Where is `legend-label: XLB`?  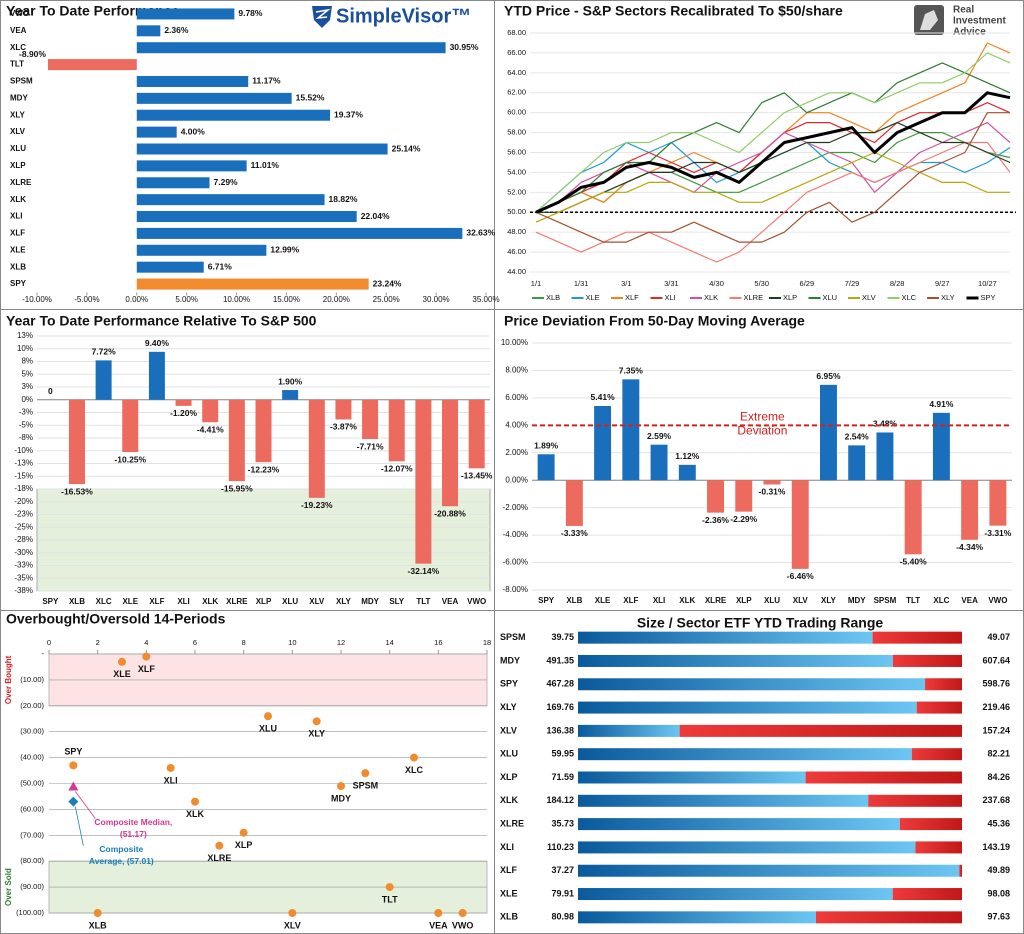
legend-label: XLB is located at coordinates (553, 297).